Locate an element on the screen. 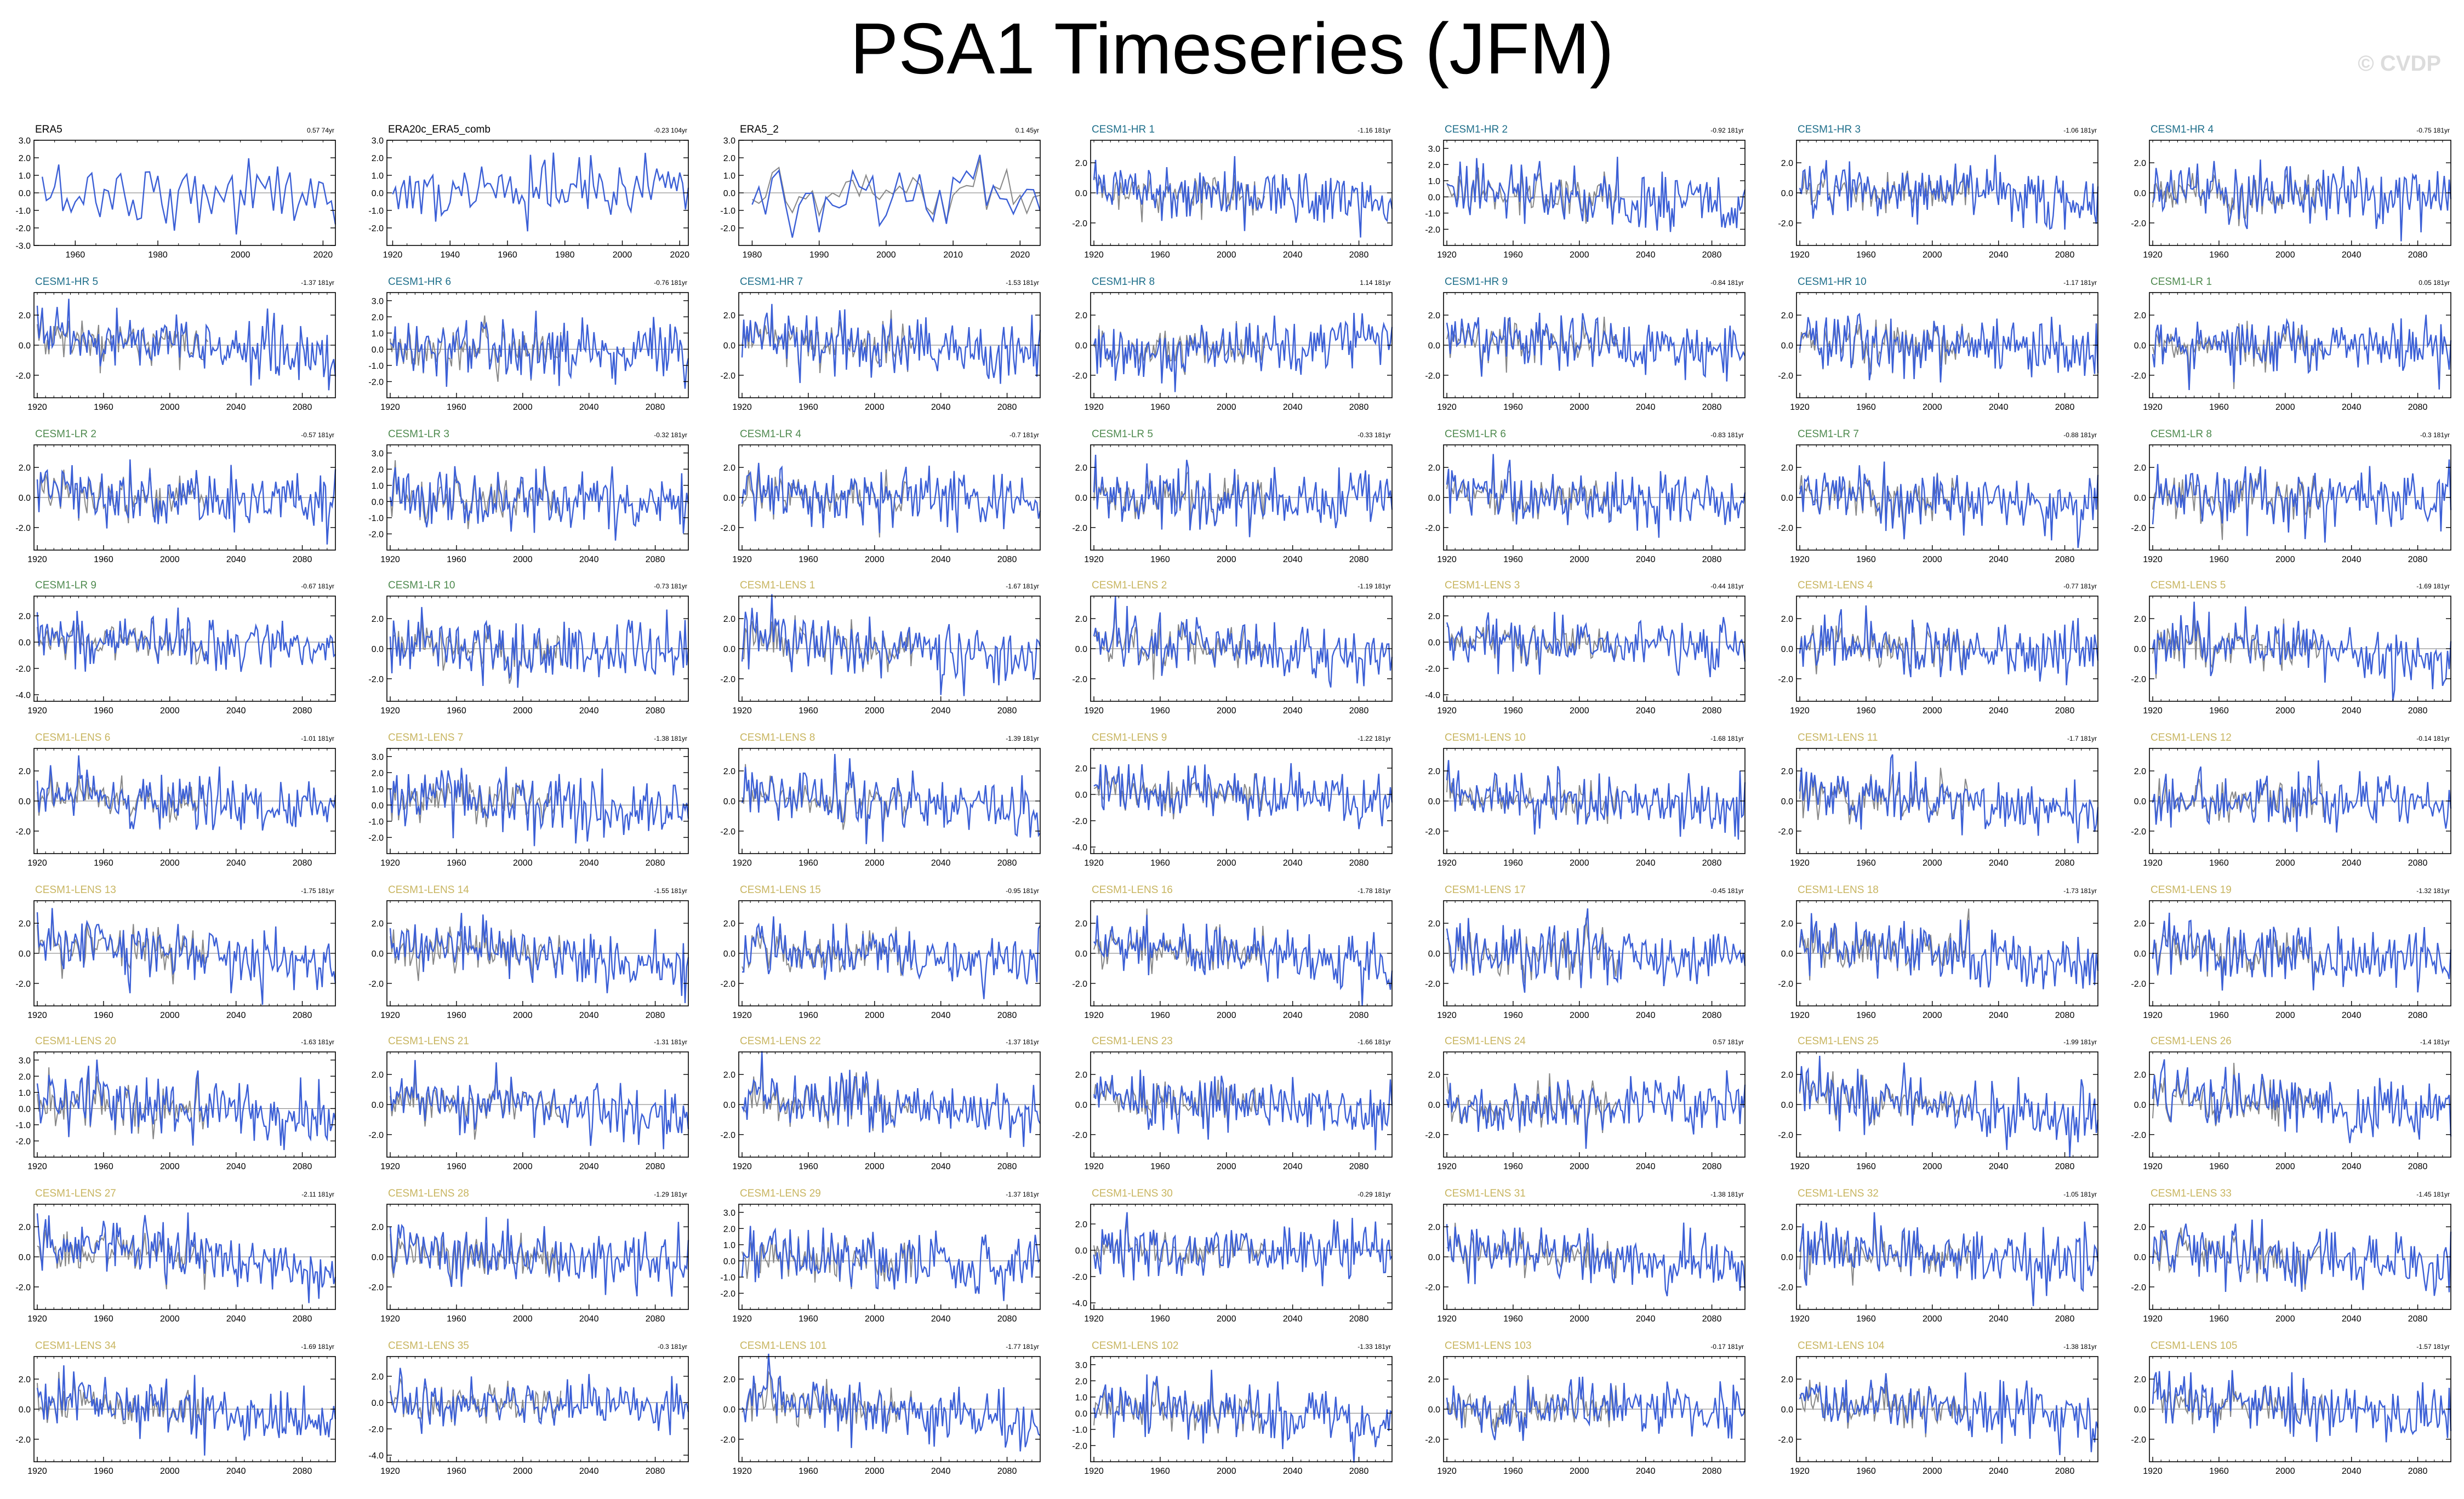 The height and width of the screenshot is (1499, 2464). panel-title: CESM1-LENS 2 is located at coordinates (1129, 585).